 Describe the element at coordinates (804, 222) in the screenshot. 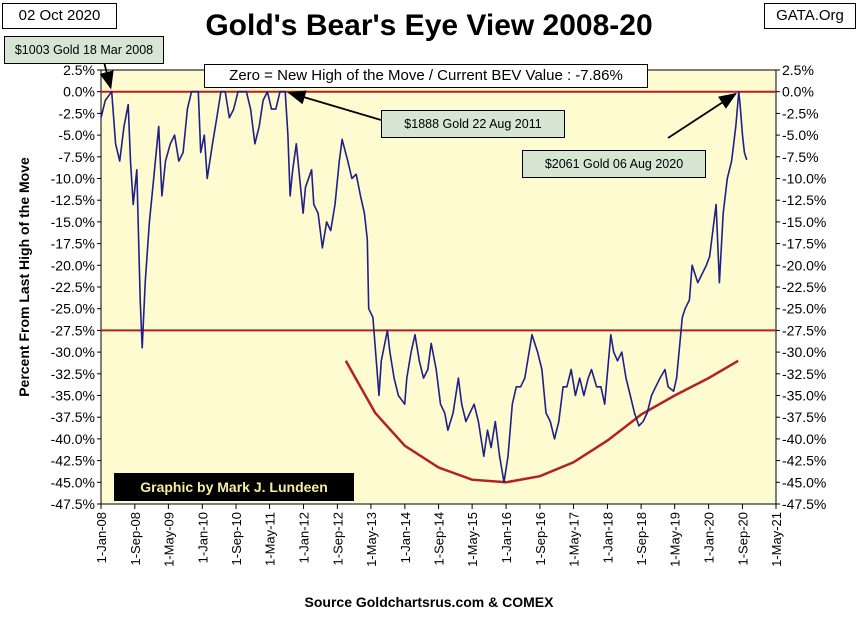

I see `y-tick-label-right: -15.0%` at that location.